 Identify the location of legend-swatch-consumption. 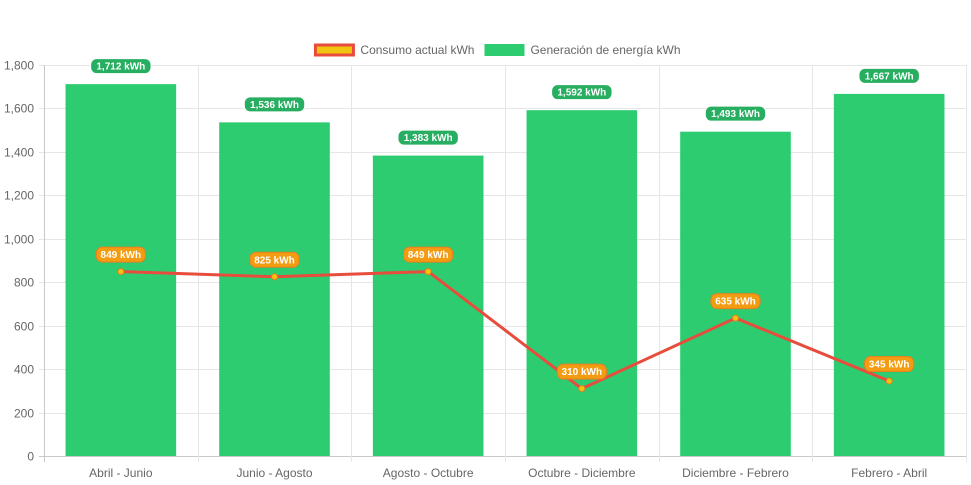
(334, 50).